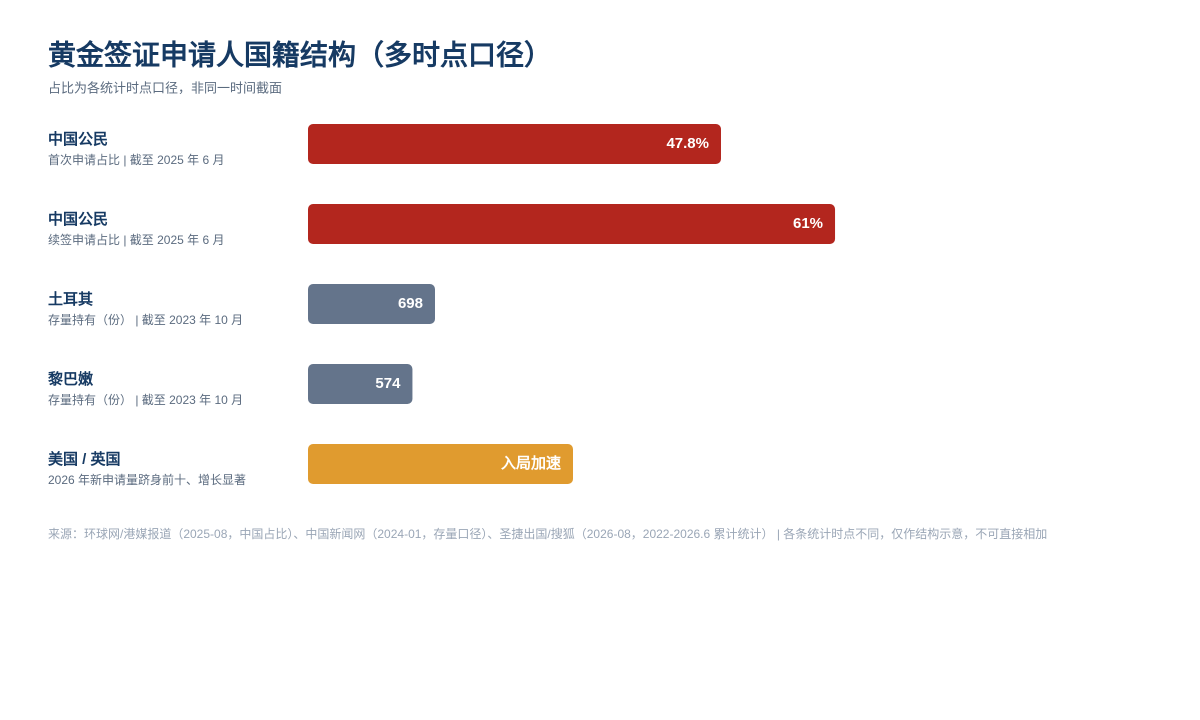  What do you see at coordinates (70, 299) in the screenshot?
I see `category-label: 土耳其` at bounding box center [70, 299].